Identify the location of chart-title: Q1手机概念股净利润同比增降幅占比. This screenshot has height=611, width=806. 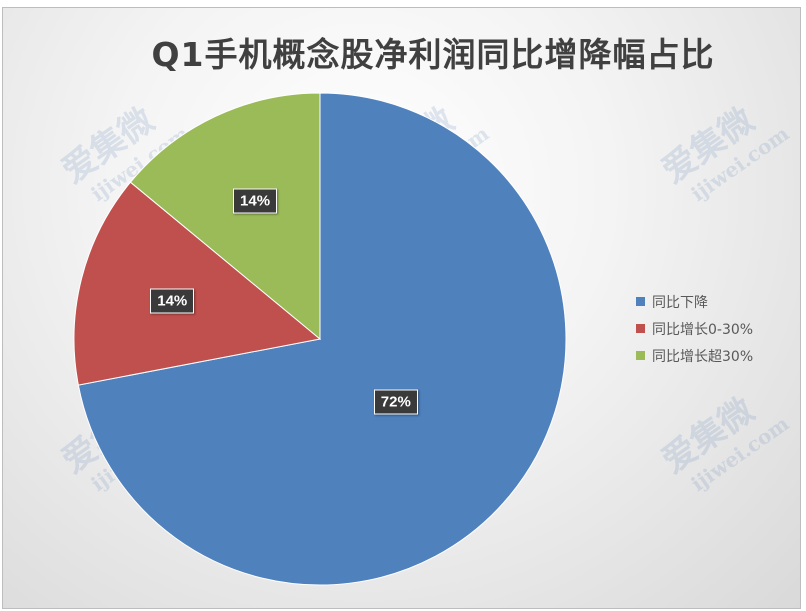
(433, 54).